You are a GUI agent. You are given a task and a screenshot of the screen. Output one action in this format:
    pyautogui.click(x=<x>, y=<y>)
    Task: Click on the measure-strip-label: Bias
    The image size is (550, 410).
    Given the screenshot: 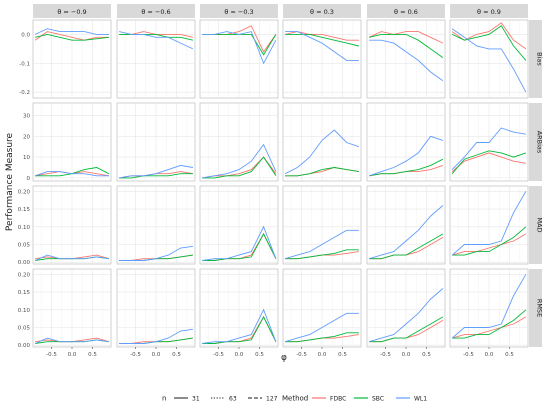 What is the action you would take?
    pyautogui.click(x=540, y=59)
    